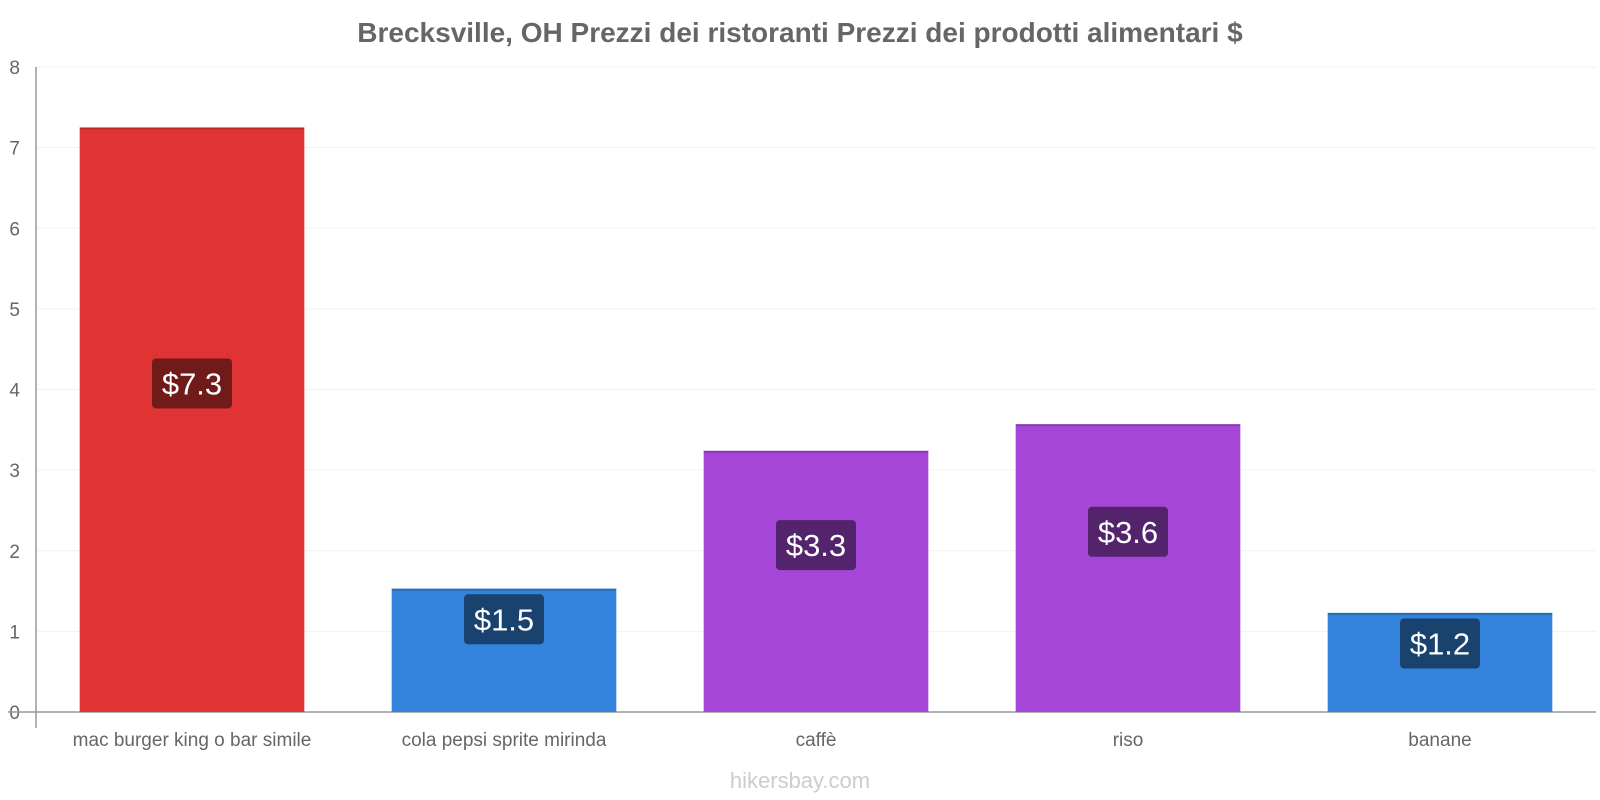 The image size is (1600, 800). Describe the element at coordinates (14, 68) in the screenshot. I see `y-tick-label: 8` at that location.